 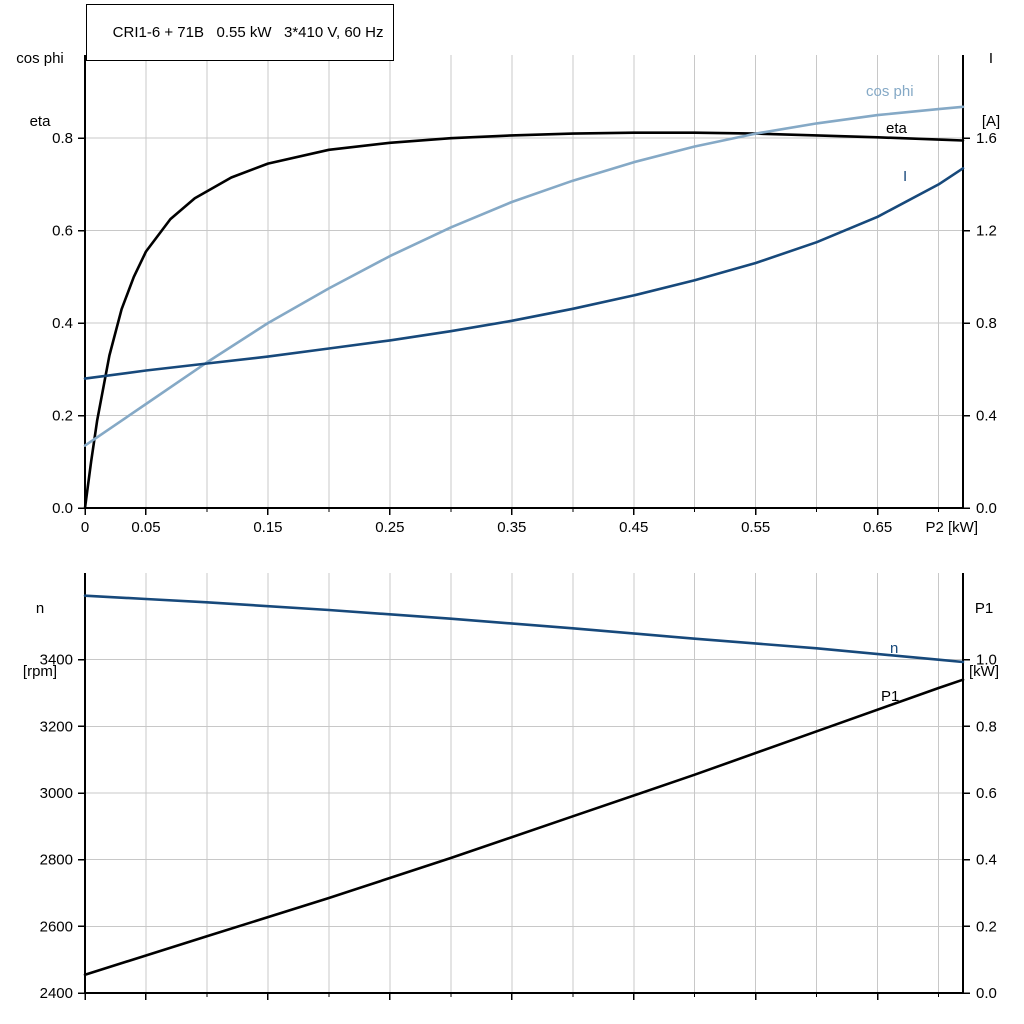 What do you see at coordinates (267, 527) in the screenshot?
I see `tick-label-x: 0.15` at bounding box center [267, 527].